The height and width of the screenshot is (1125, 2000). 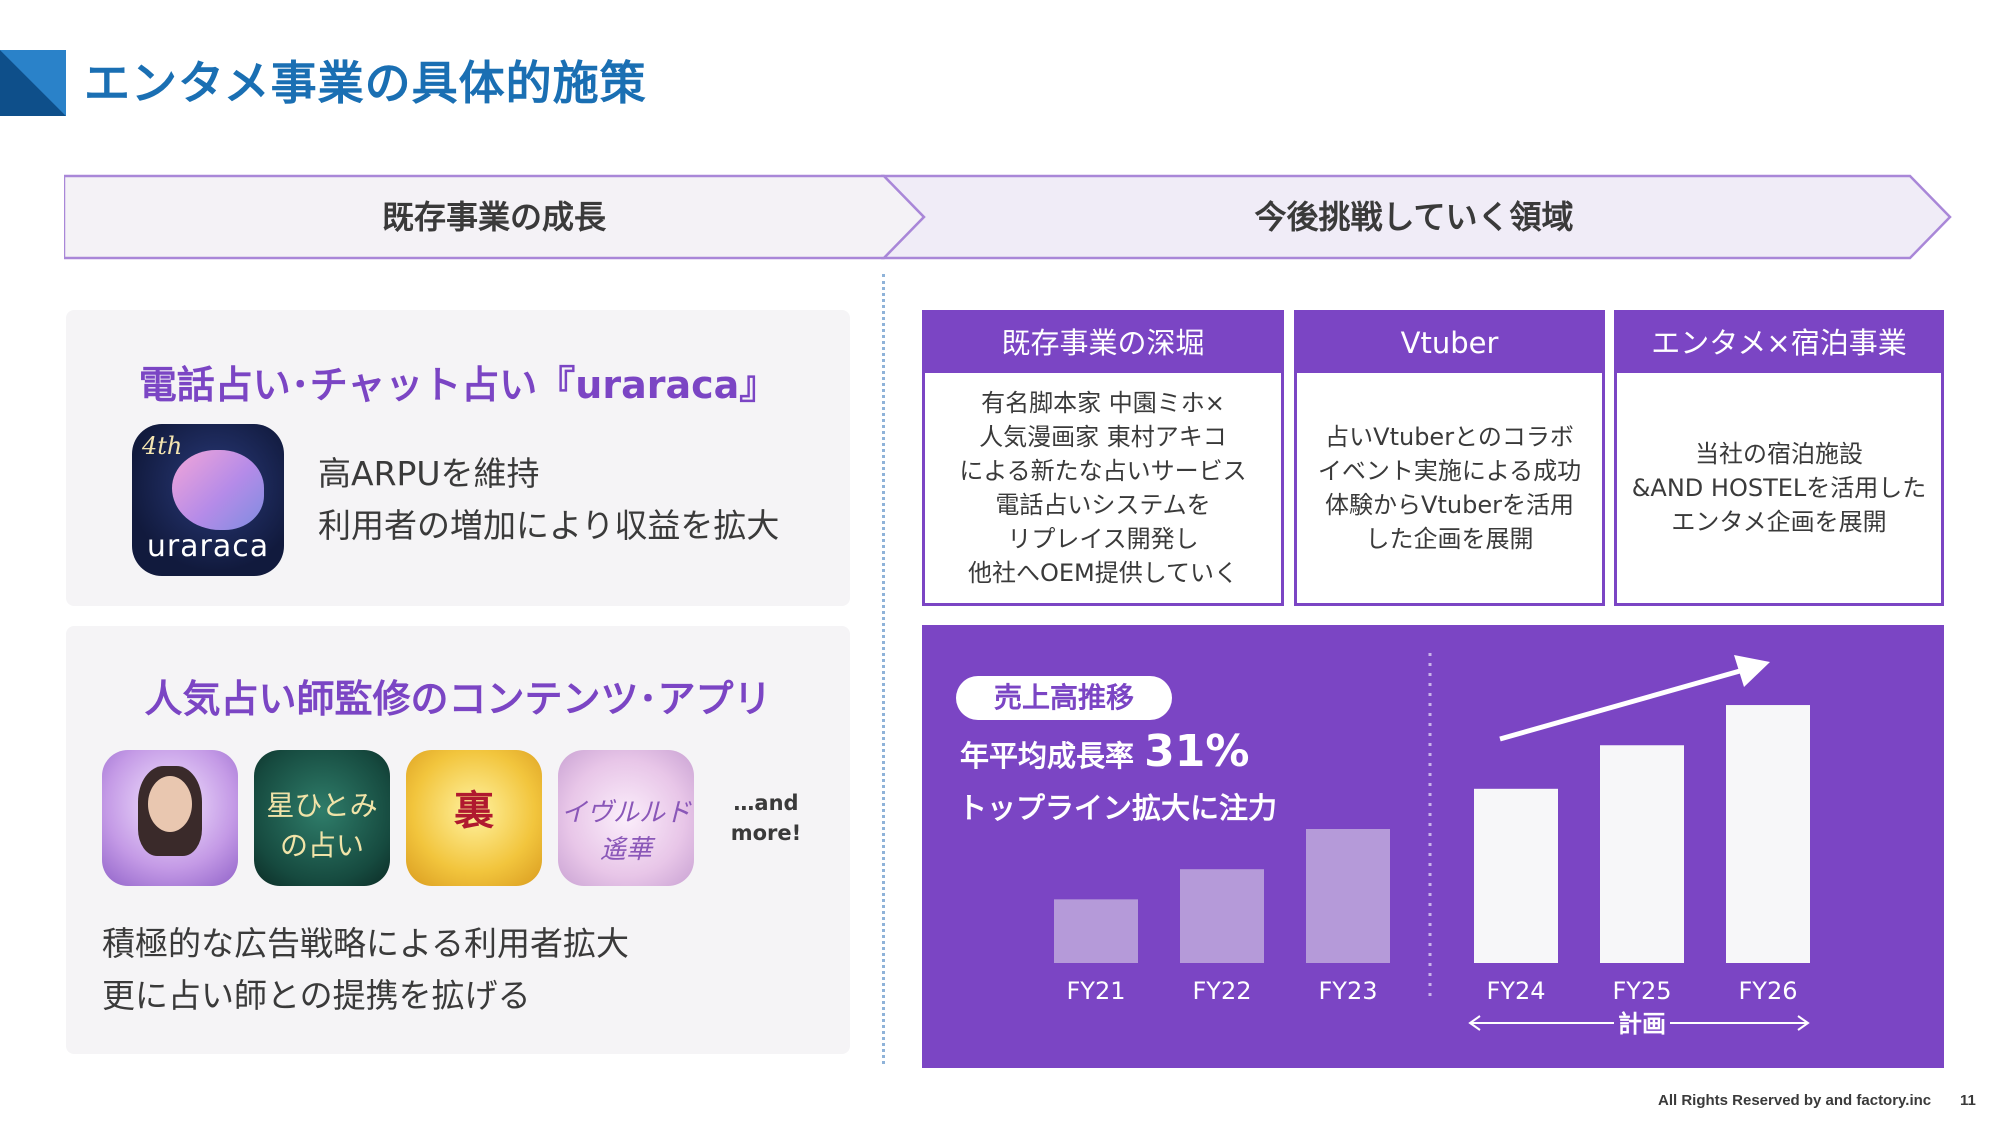 I want to click on initiative-box-heading: Vtuber, so click(x=1449, y=343).